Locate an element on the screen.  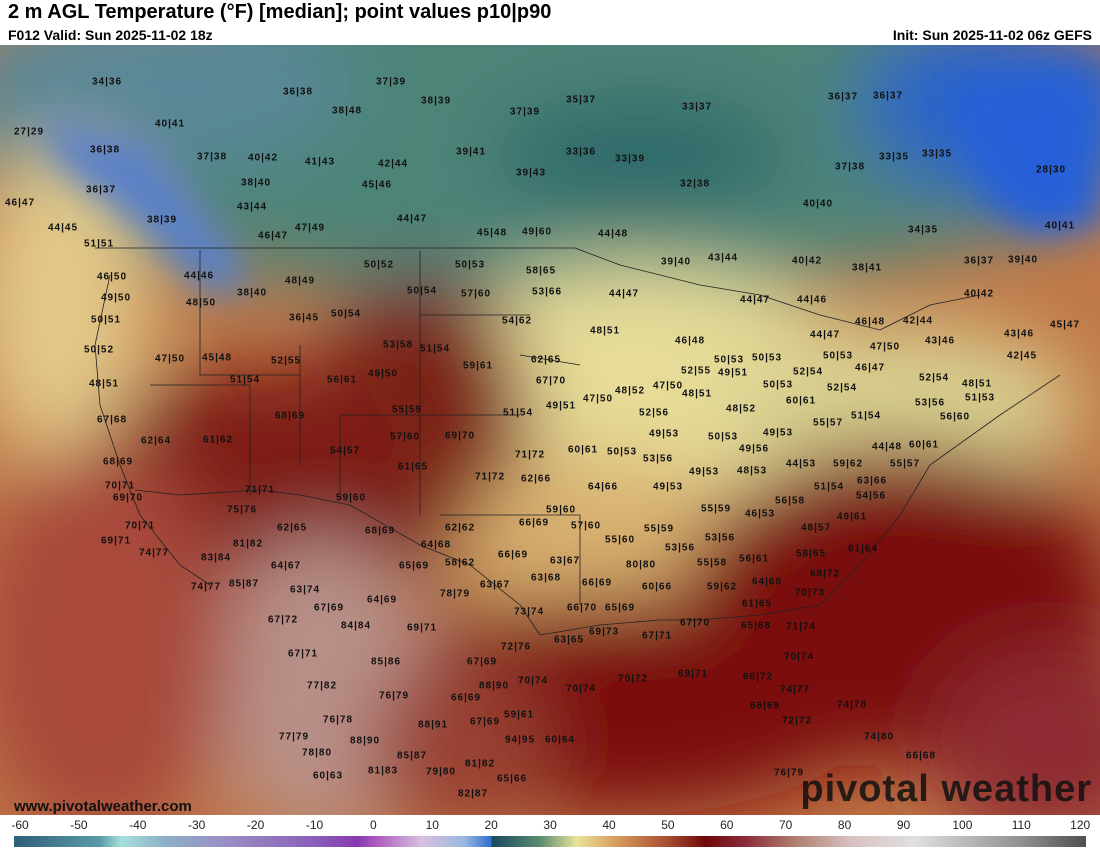
colorbar-tick-label: 30 is located at coordinates (550, 825).